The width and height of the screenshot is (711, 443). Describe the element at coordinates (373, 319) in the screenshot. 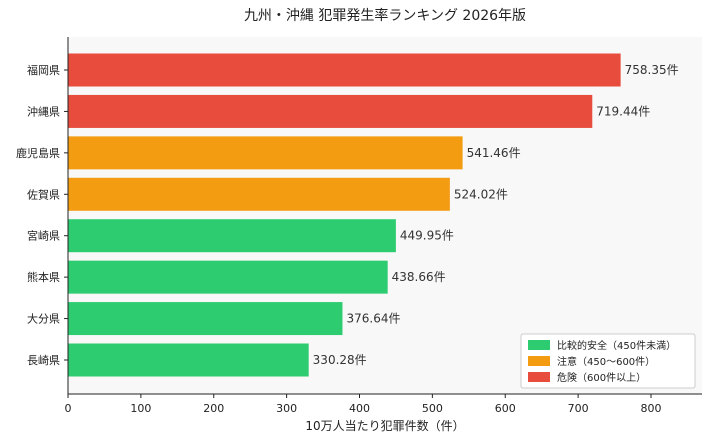

I see `data-label: 376.64件` at that location.